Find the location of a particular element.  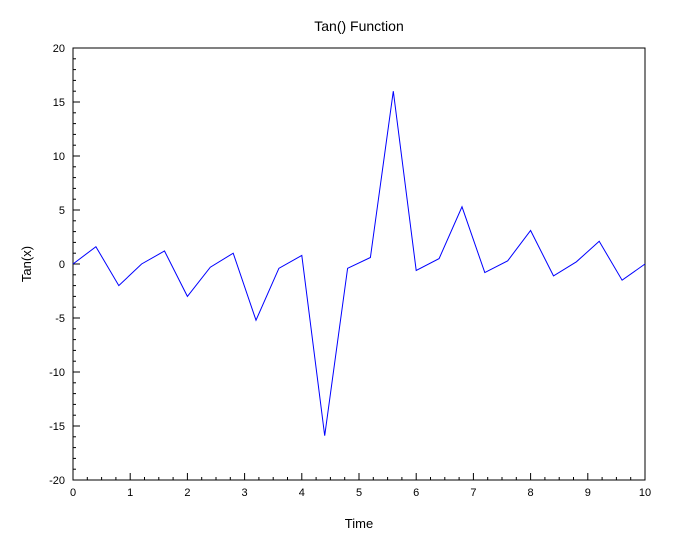

x-axis-label: Time is located at coordinates (359, 523).